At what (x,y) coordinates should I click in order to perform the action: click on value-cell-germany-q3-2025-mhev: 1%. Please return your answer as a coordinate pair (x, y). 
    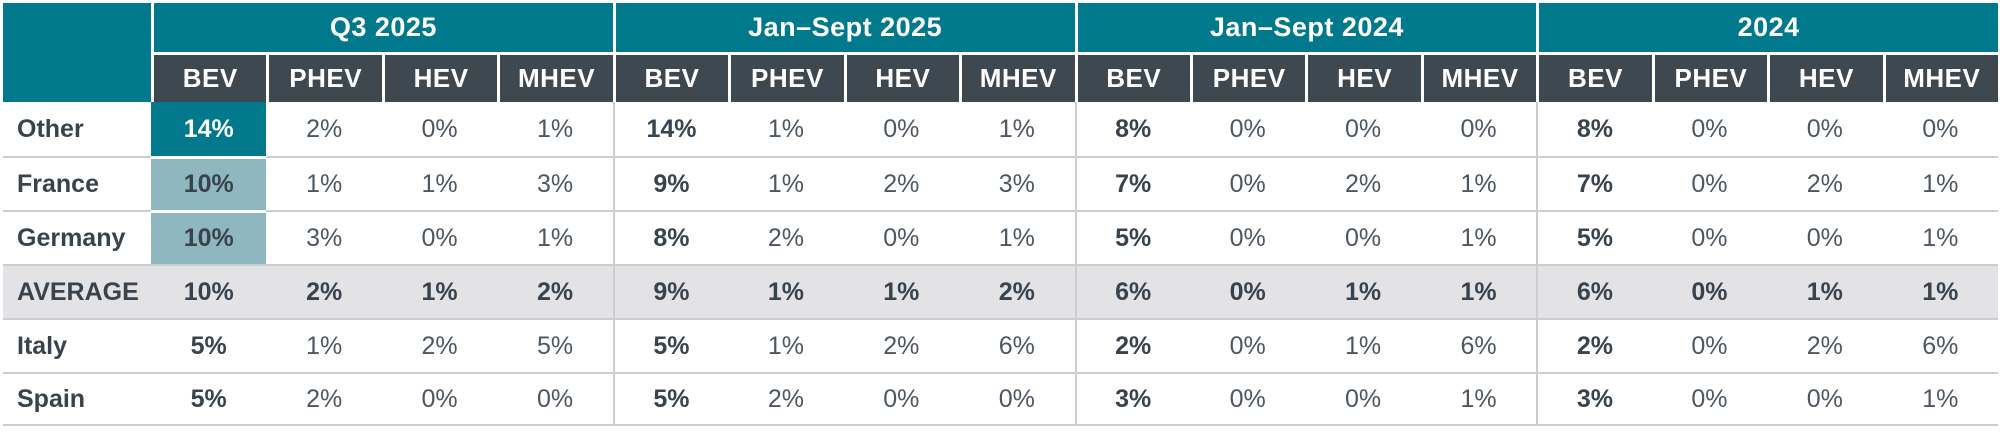
    Looking at the image, I should click on (555, 237).